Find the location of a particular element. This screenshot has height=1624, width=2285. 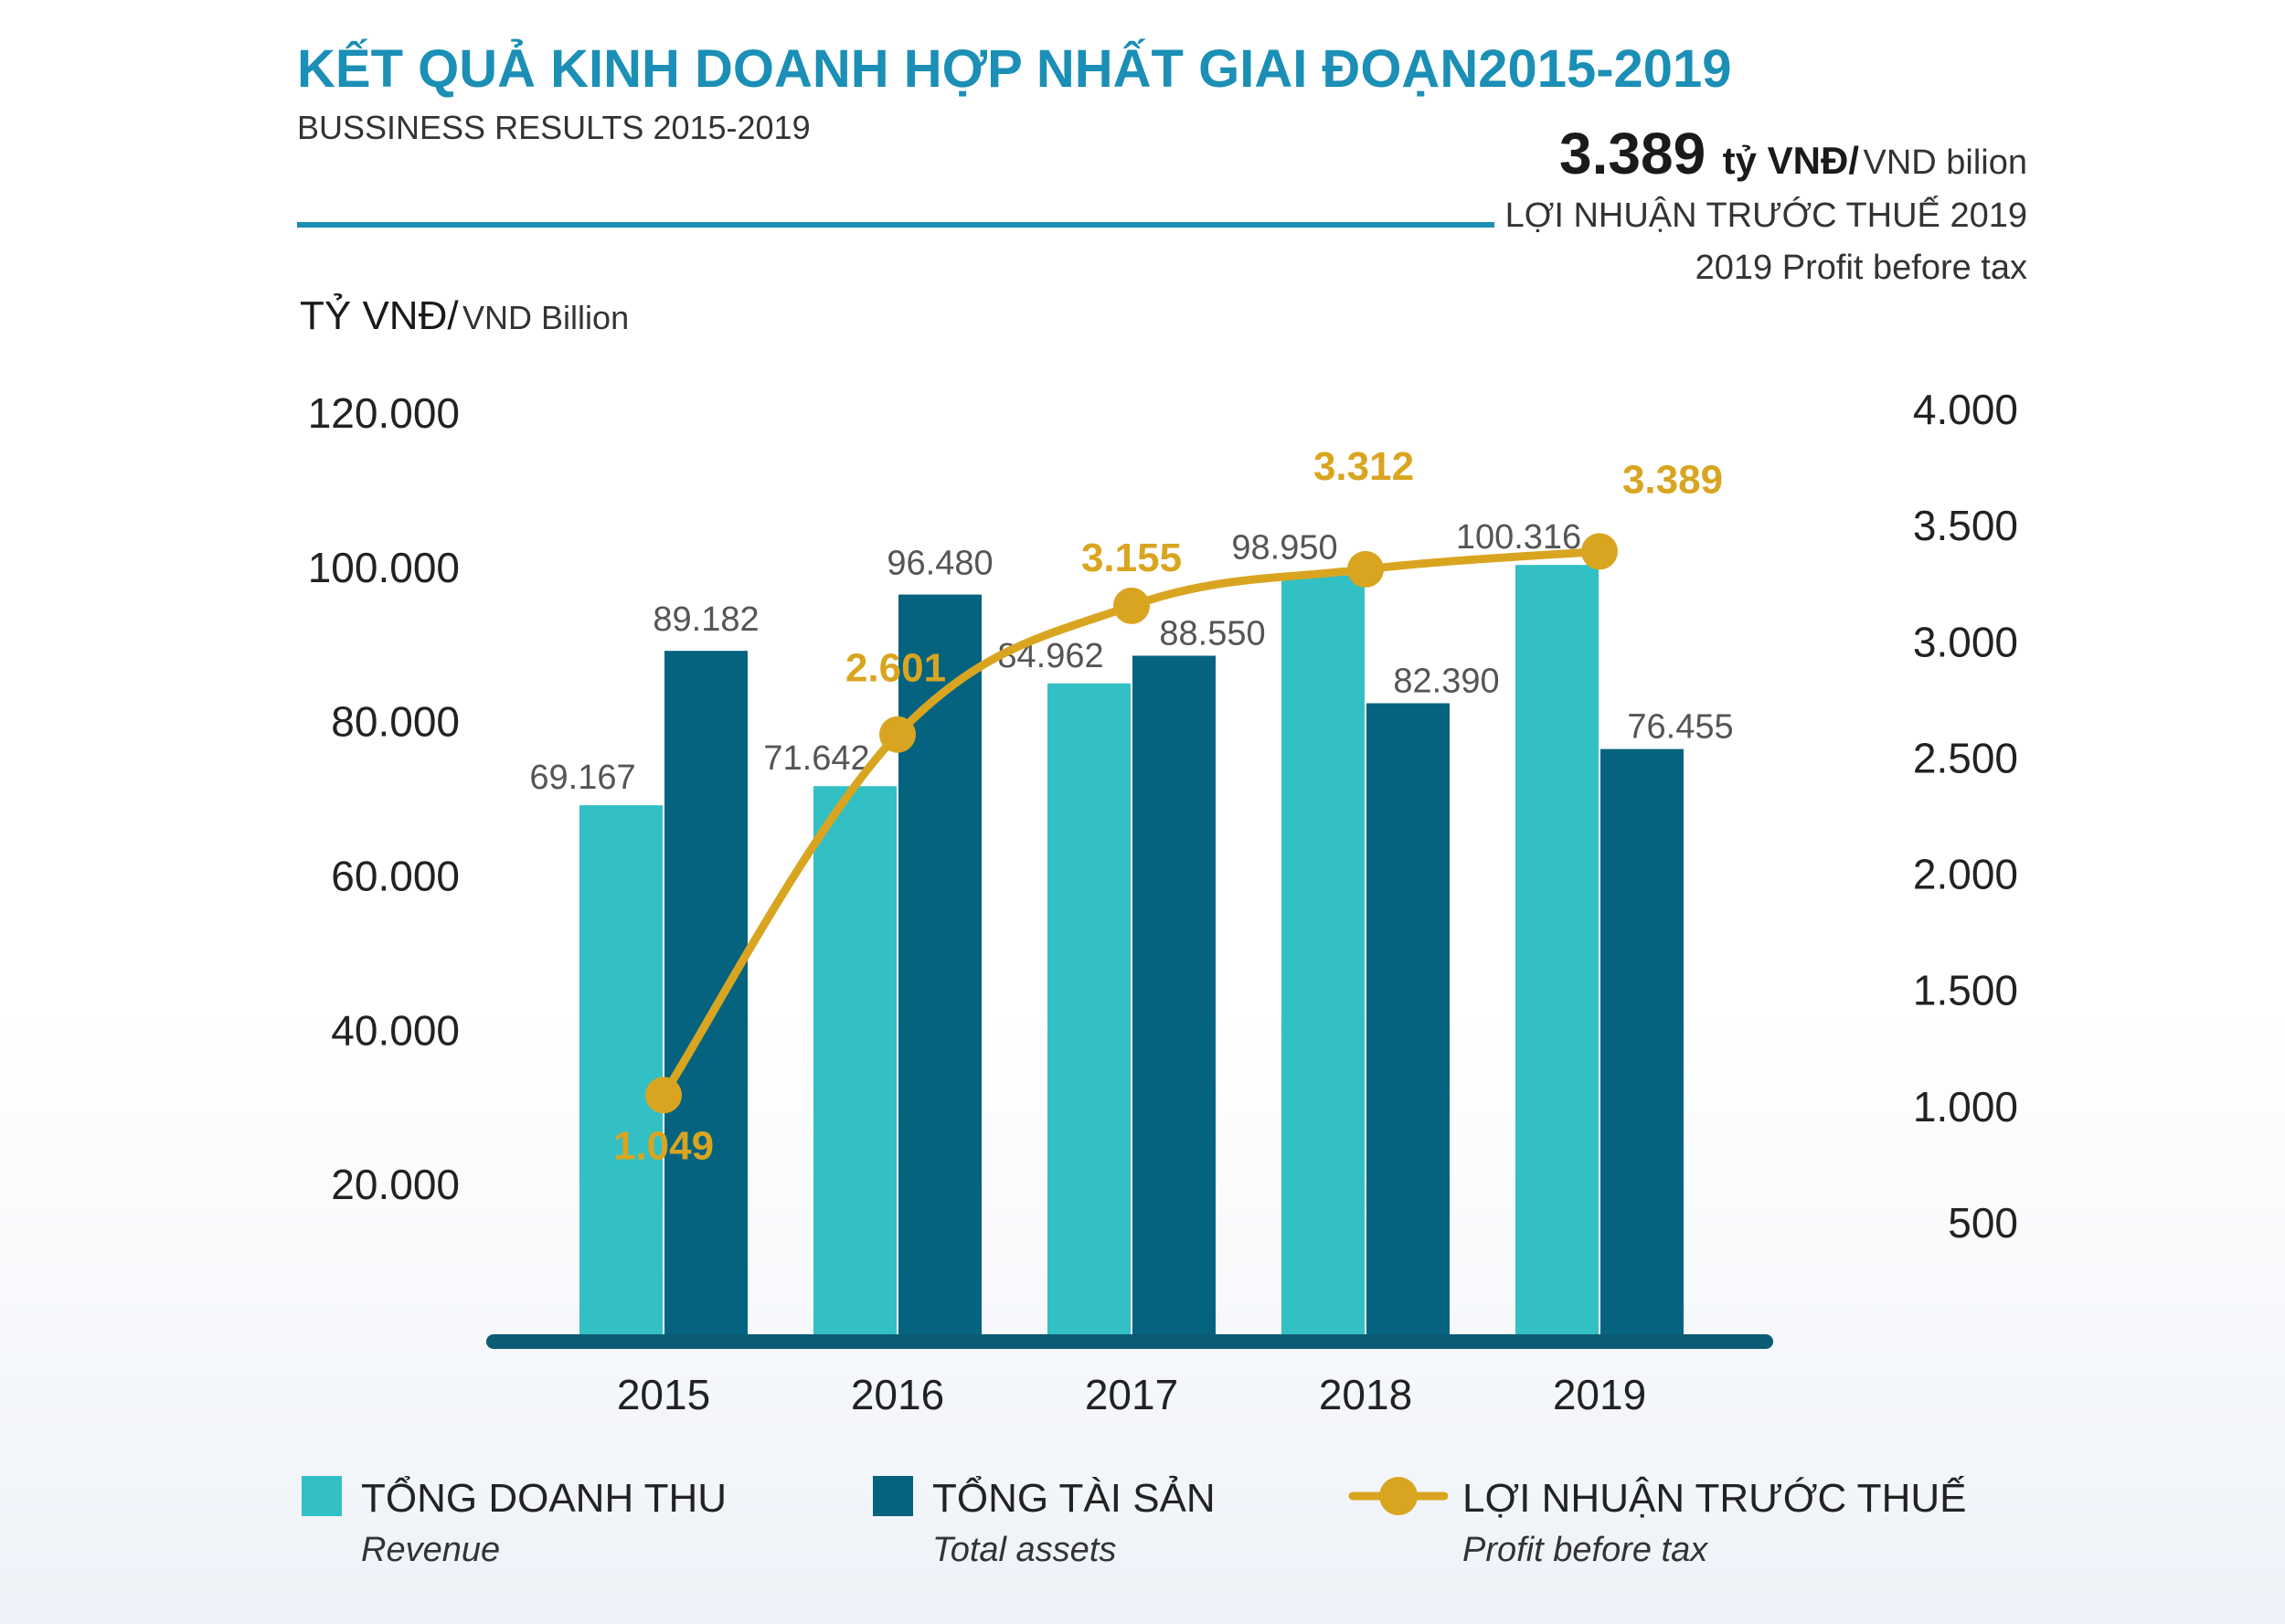

legend-label-revenue: TỔNG DOANH THU is located at coordinates (544, 1497).